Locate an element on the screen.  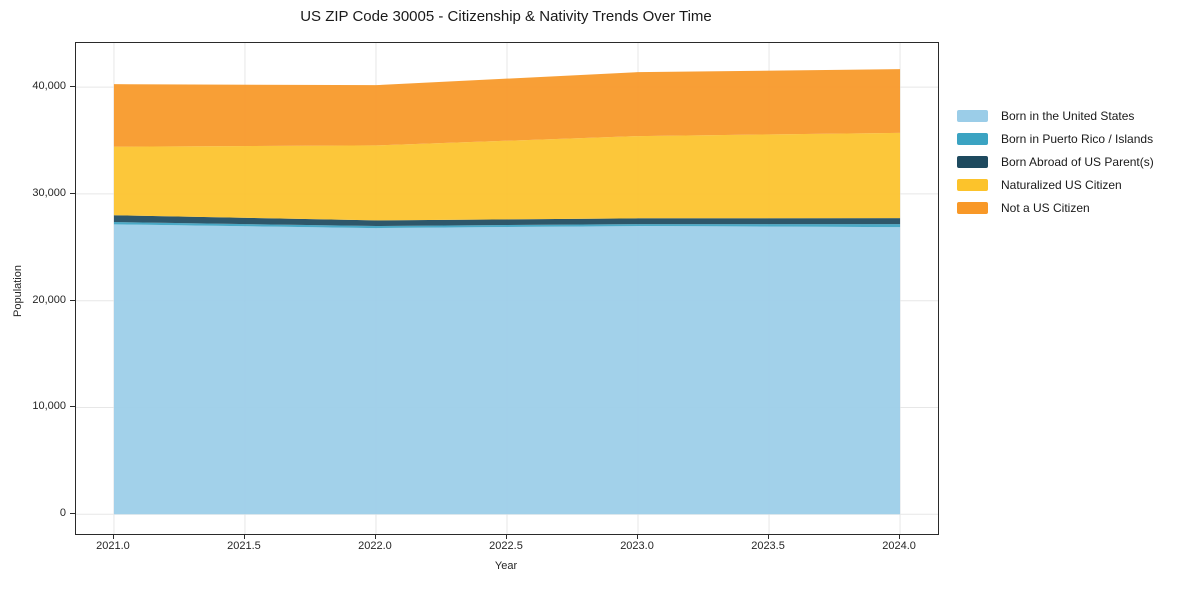
legend-label: Born in Puerto Rico / Islands is located at coordinates (1077, 138).